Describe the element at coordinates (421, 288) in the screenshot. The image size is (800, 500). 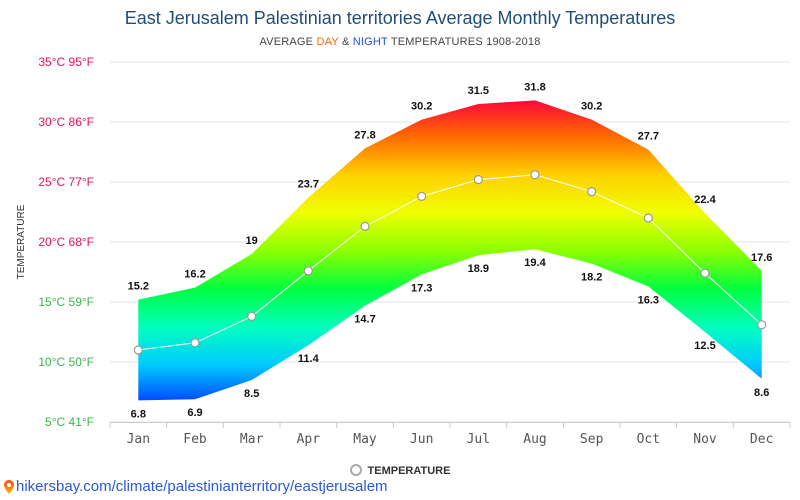
I see `night-value-label: 17.3` at that location.